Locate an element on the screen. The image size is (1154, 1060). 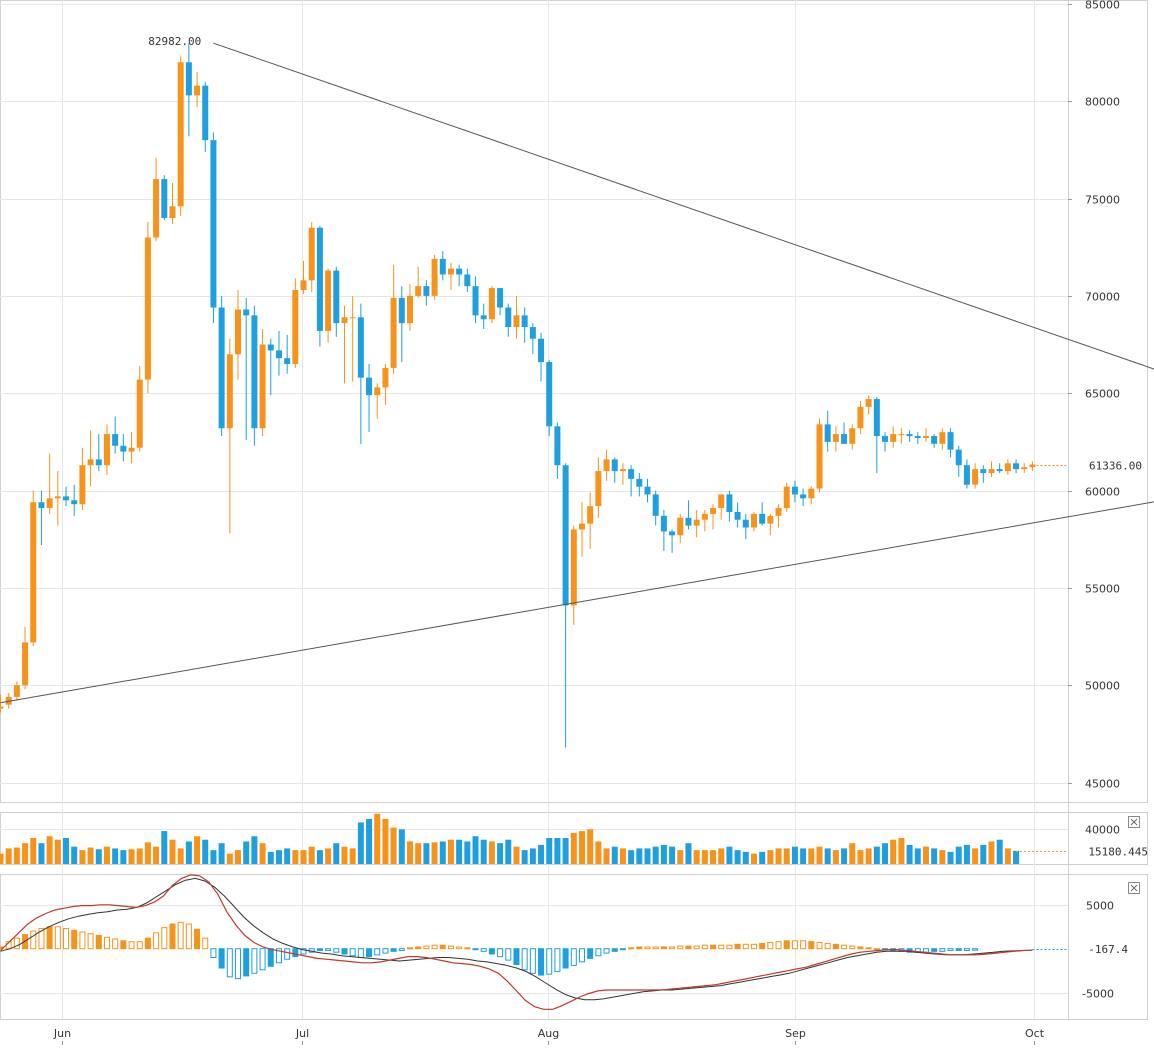
price-tick-label: 75000 is located at coordinates (1102, 200).